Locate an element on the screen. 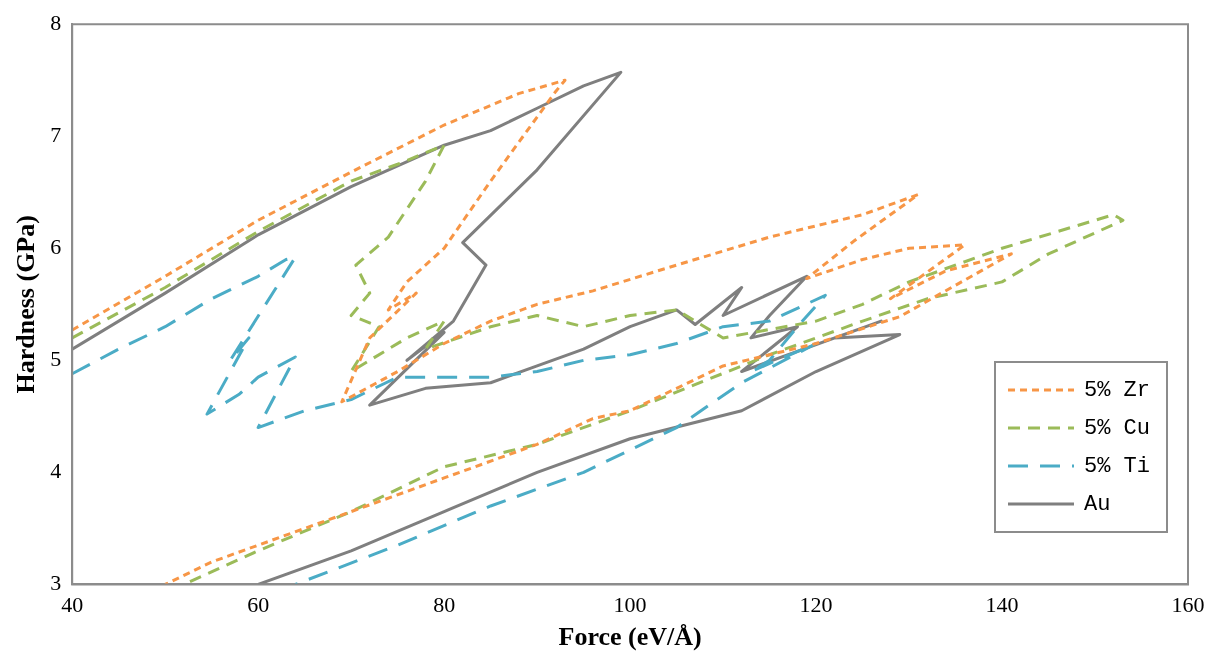 The width and height of the screenshot is (1211, 665). legend-label: Au is located at coordinates (1097, 504).